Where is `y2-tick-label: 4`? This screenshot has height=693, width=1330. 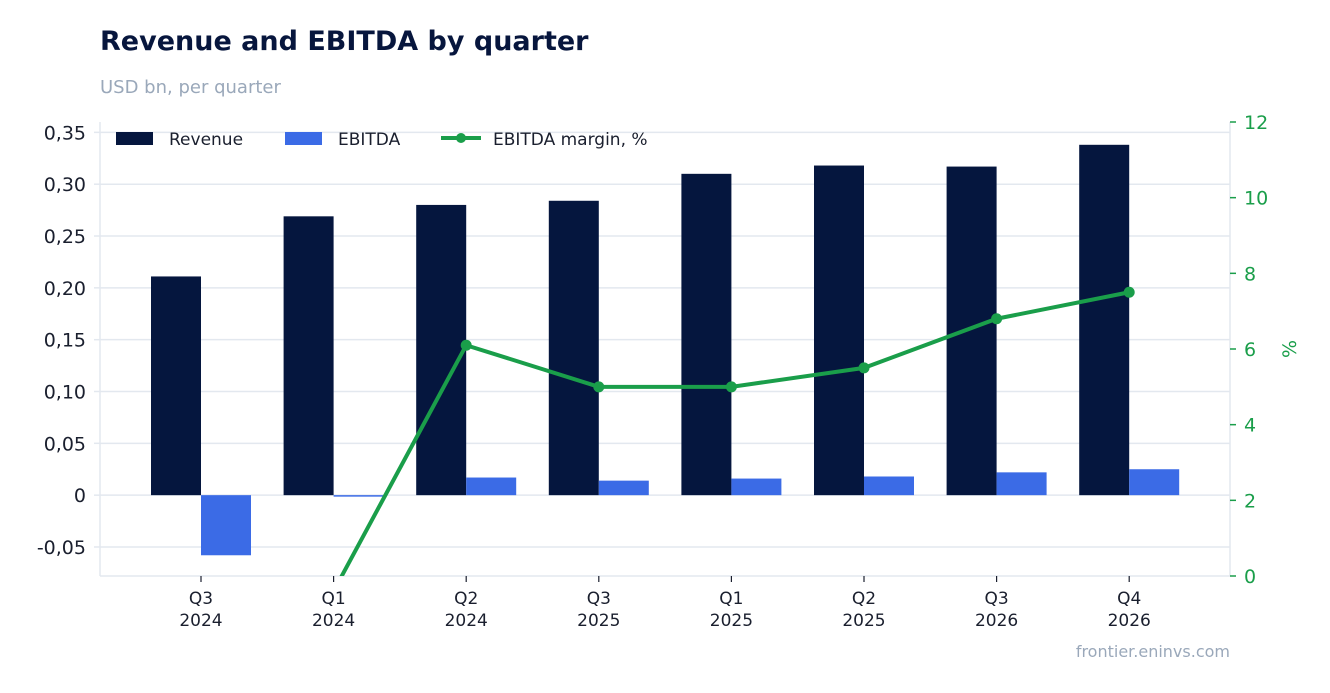 y2-tick-label: 4 is located at coordinates (1250, 426).